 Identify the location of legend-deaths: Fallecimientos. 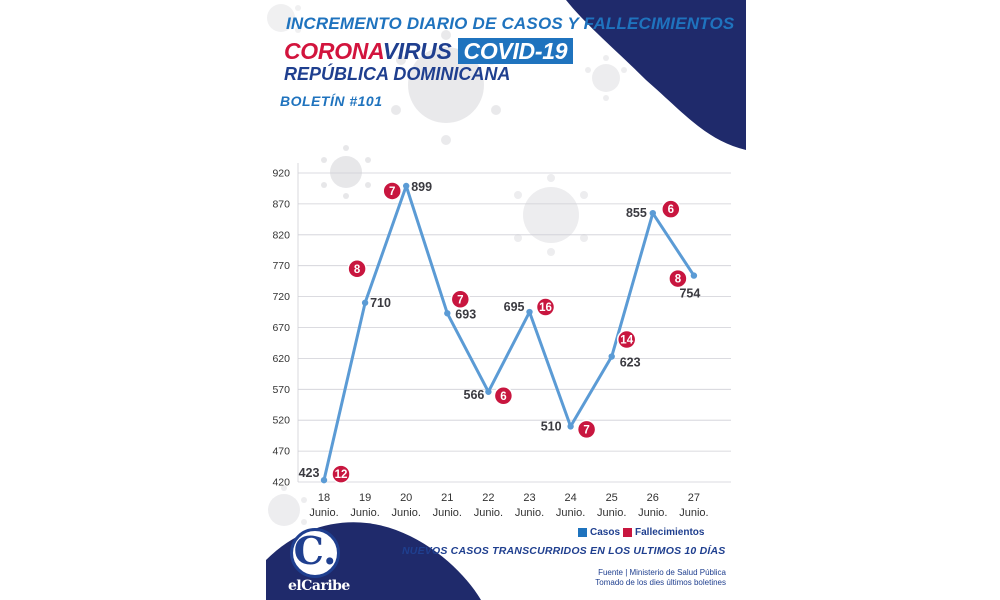
(663, 532).